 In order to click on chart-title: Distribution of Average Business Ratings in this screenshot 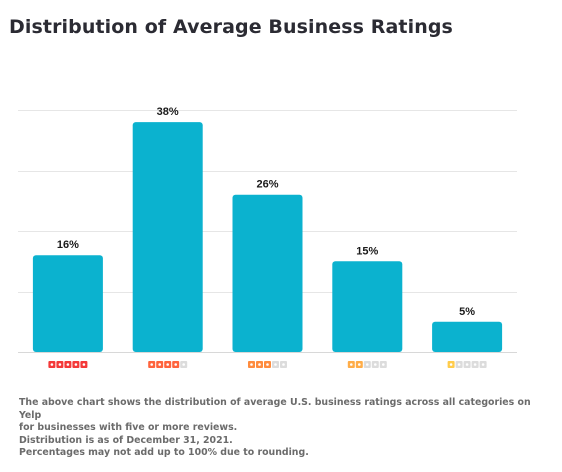, I will do `click(231, 27)`.